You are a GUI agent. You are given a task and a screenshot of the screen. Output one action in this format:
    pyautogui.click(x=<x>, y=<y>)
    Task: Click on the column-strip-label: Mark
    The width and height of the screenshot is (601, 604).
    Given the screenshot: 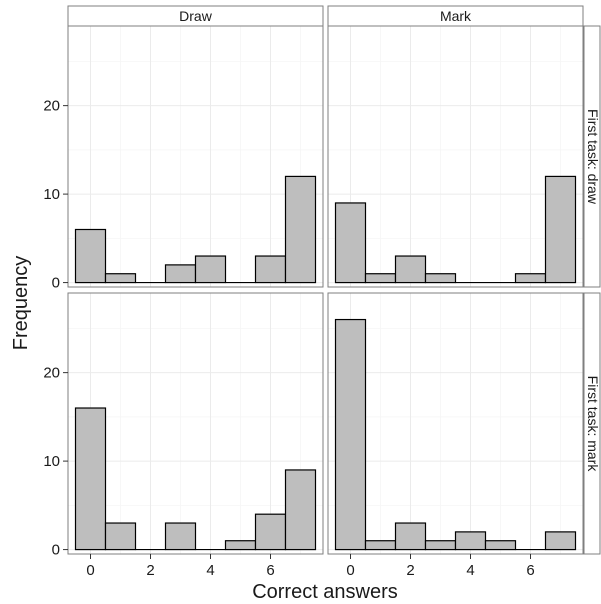 What is the action you would take?
    pyautogui.click(x=456, y=16)
    